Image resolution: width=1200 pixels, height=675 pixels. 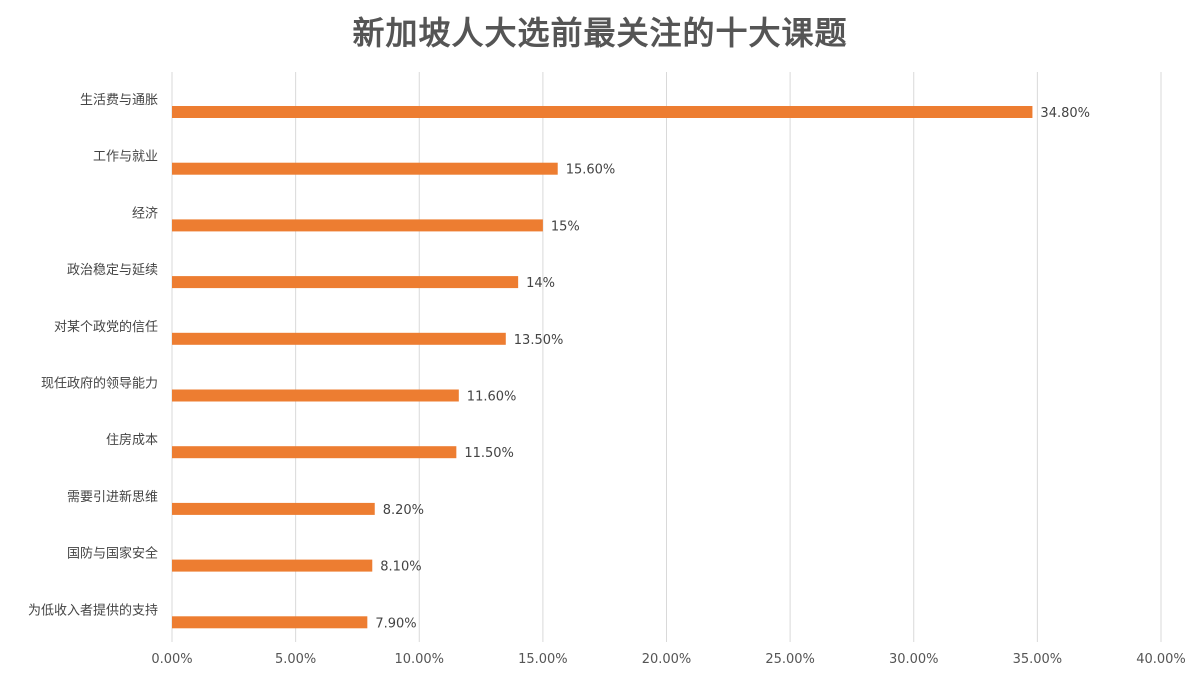 What do you see at coordinates (106, 327) in the screenshot?
I see `category-label: 对某个政党的信任` at bounding box center [106, 327].